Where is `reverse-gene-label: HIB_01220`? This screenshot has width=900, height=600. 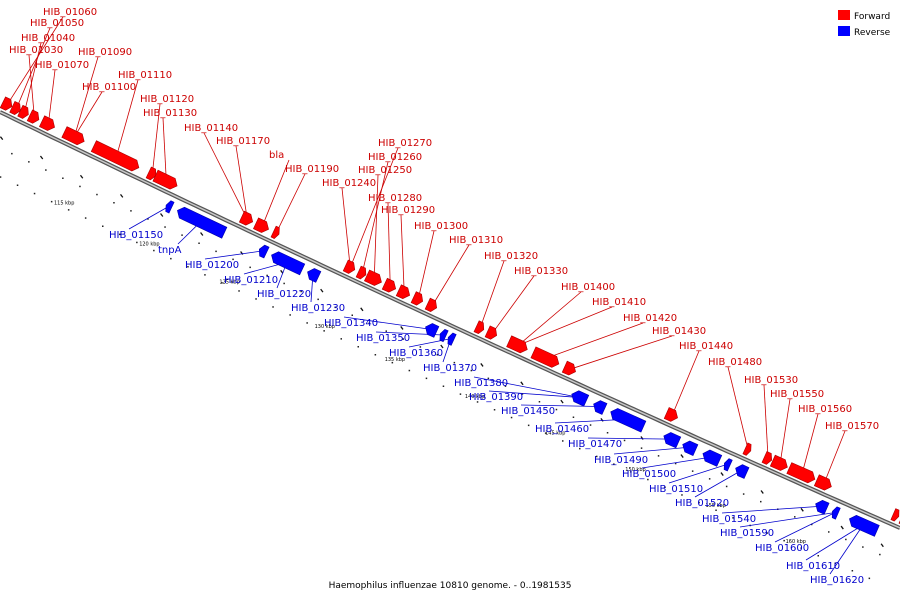
reverse-gene-label: HIB_01220 is located at coordinates (284, 294).